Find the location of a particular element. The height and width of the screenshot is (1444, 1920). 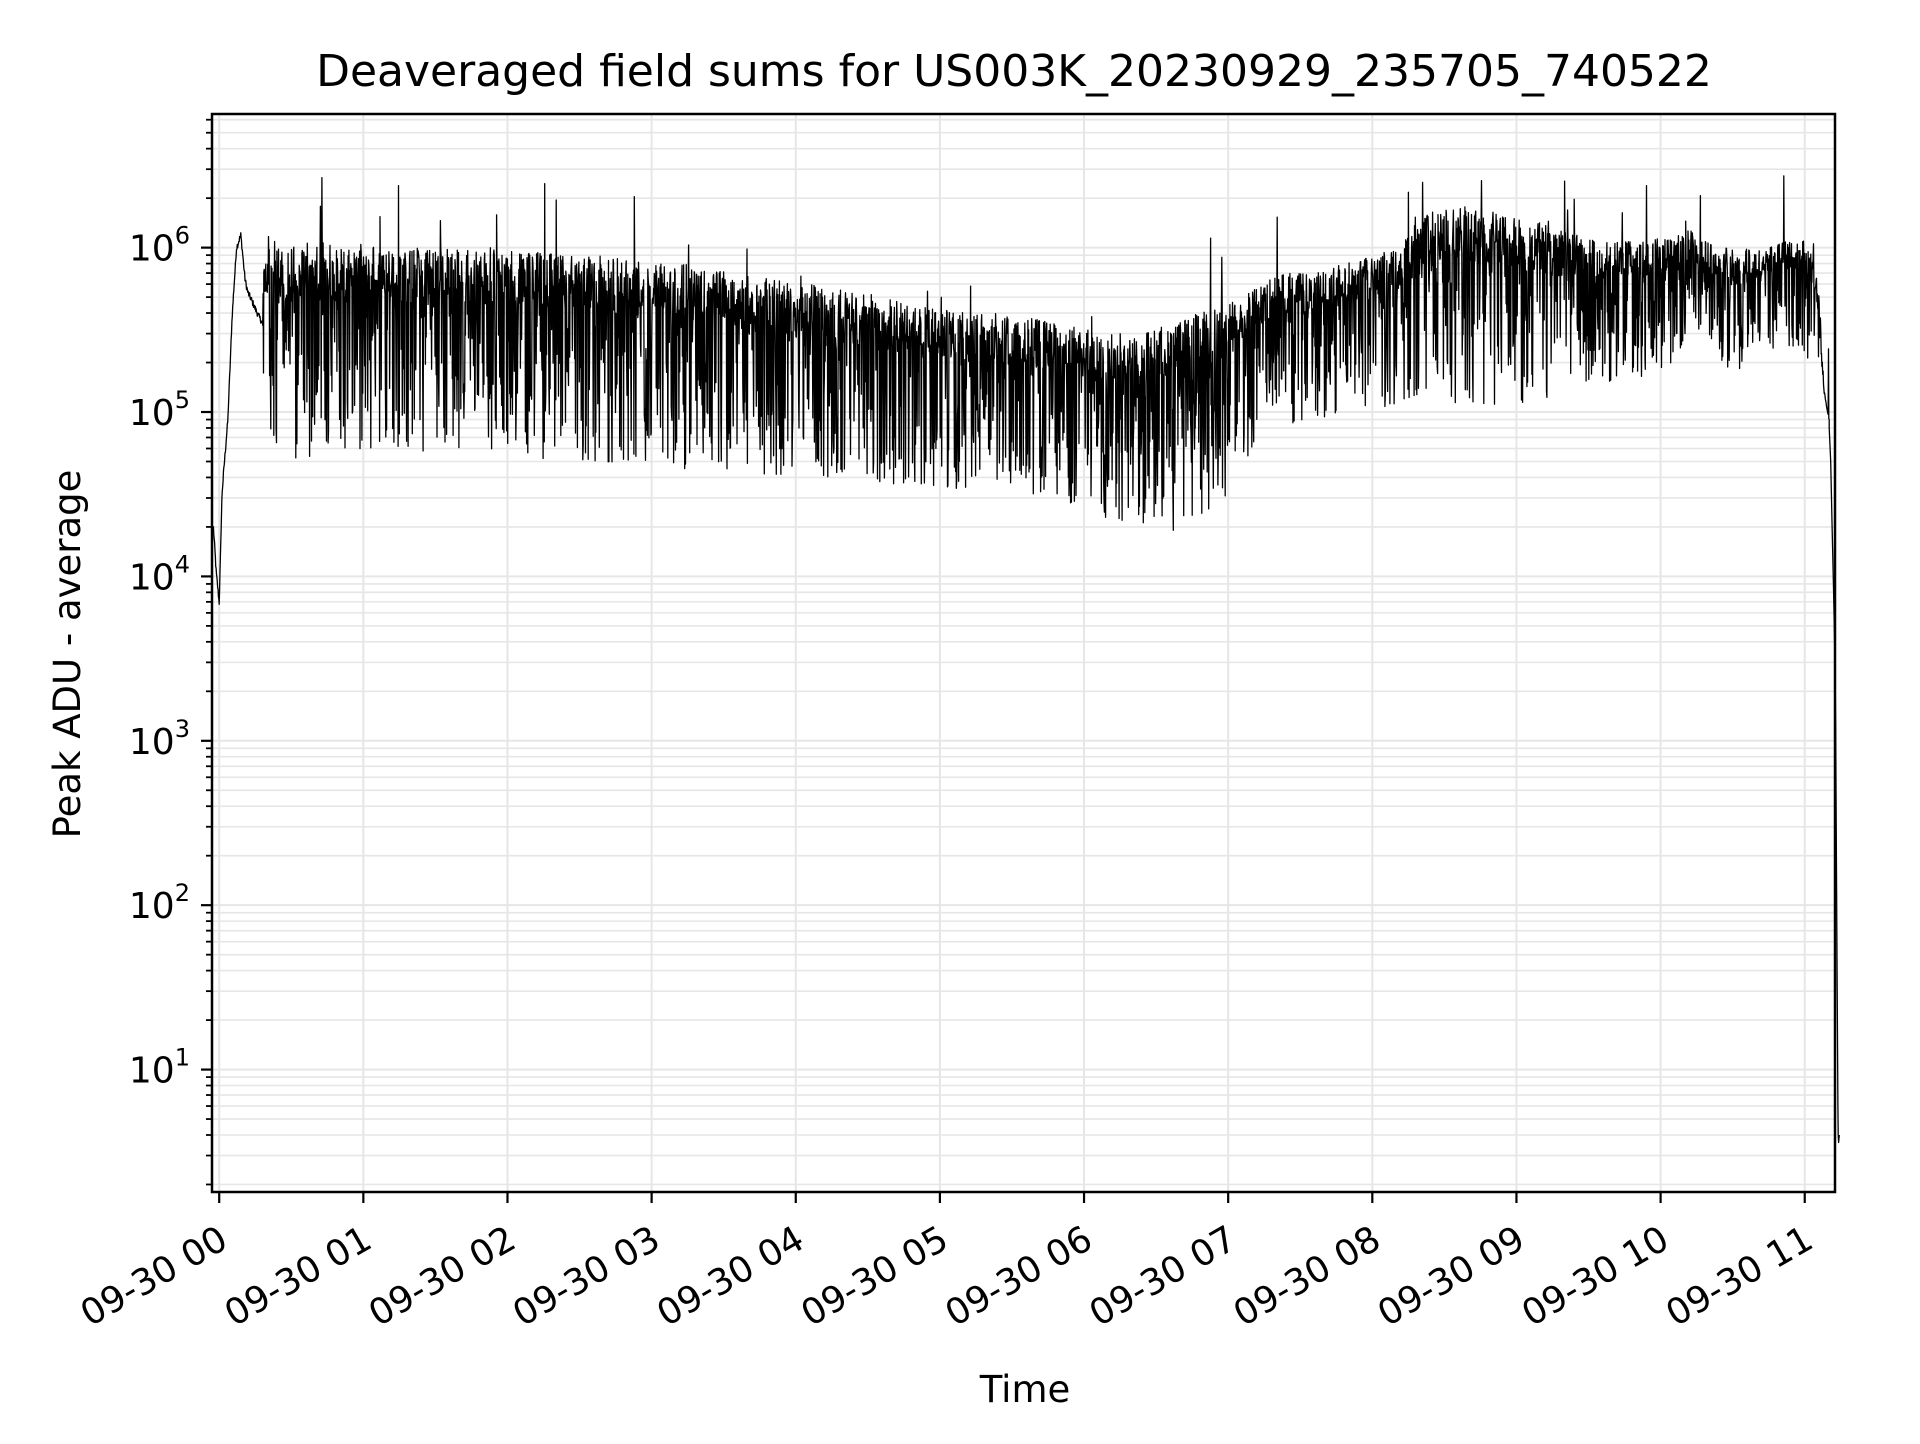

y-tick-label: 10³ is located at coordinates (159, 739).